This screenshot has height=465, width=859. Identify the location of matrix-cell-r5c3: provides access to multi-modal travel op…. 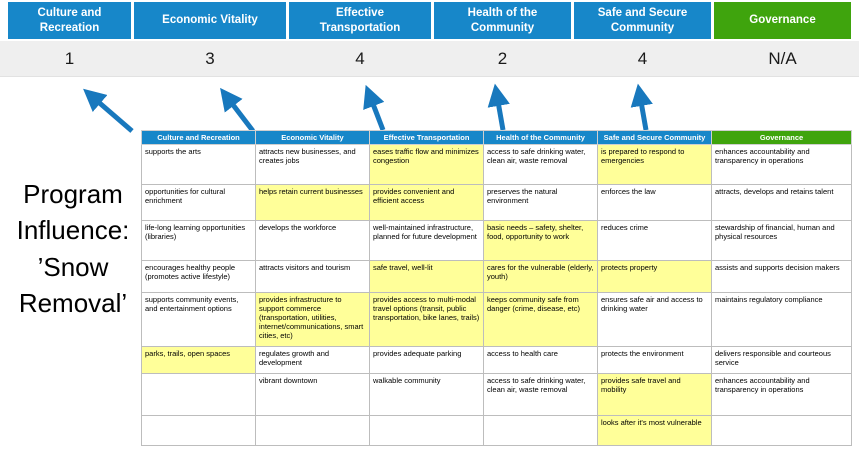
(426, 319).